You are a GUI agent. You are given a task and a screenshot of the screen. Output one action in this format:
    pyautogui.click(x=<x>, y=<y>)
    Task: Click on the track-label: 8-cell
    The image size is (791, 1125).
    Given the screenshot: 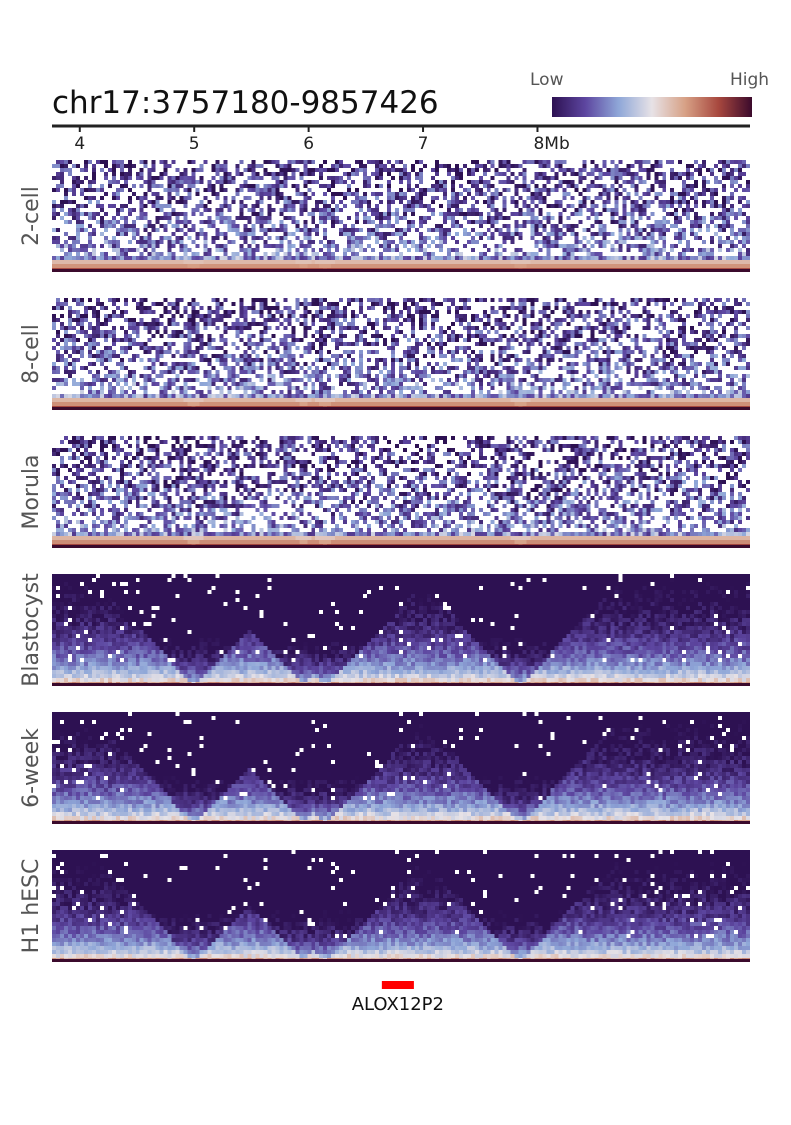 What is the action you would take?
    pyautogui.click(x=31, y=354)
    